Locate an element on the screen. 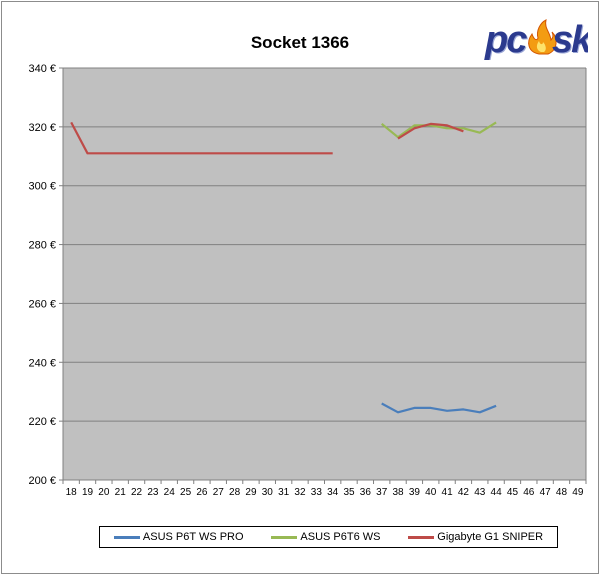 The image size is (600, 575). x-tick-label: 24 is located at coordinates (170, 492).